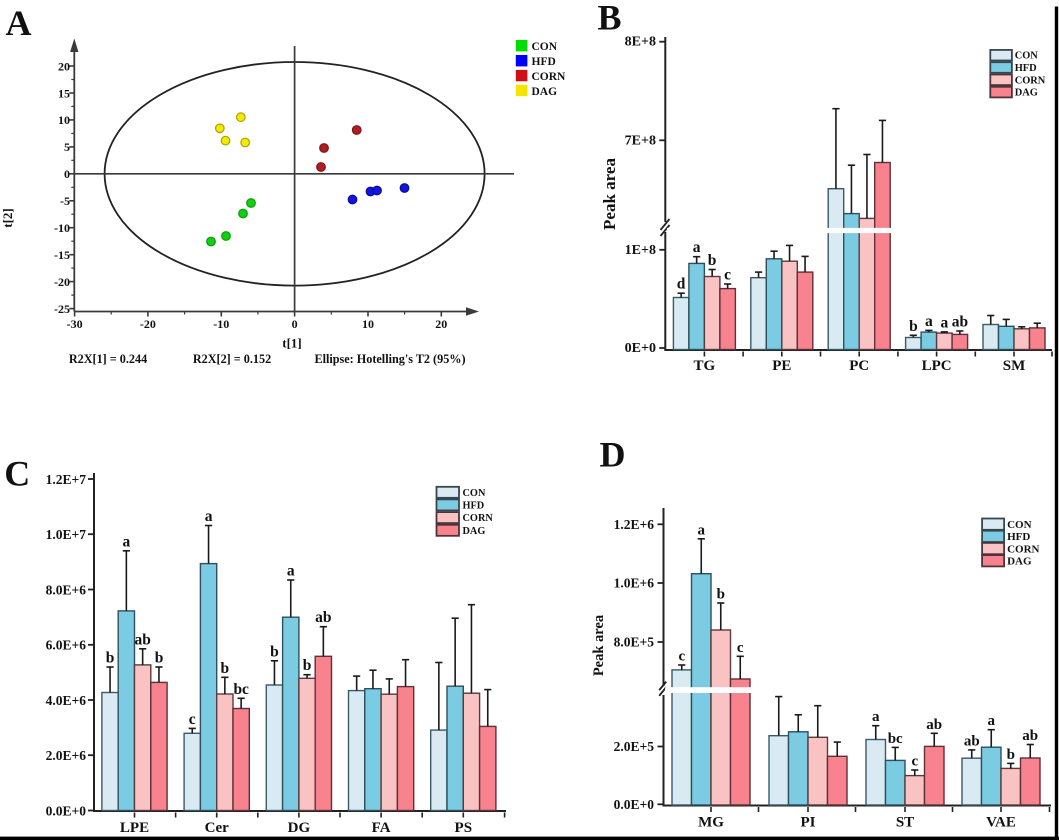 The height and width of the screenshot is (840, 1059). I want to click on svg-text: LPE, so click(134, 828).